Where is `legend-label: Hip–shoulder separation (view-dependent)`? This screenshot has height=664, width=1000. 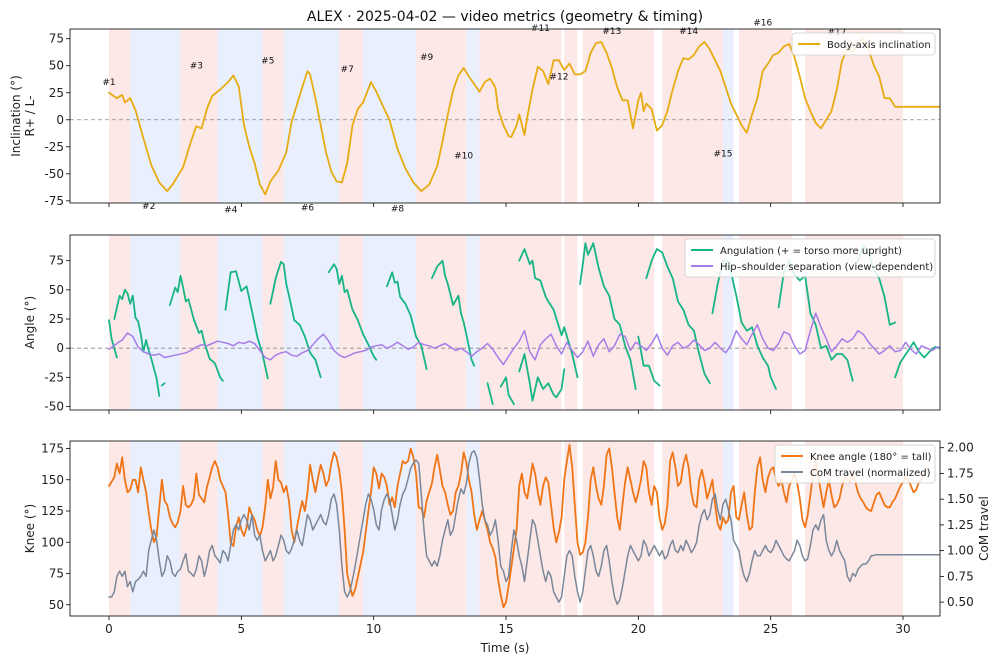
legend-label: Hip–shoulder separation (view-dependent) is located at coordinates (826, 267).